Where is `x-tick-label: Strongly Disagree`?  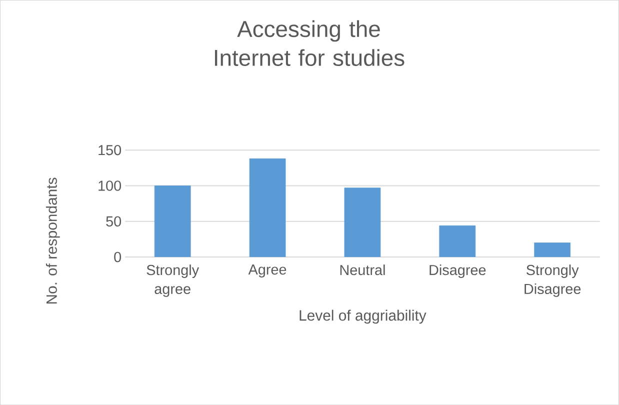
x-tick-label: Strongly Disagree is located at coordinates (552, 280).